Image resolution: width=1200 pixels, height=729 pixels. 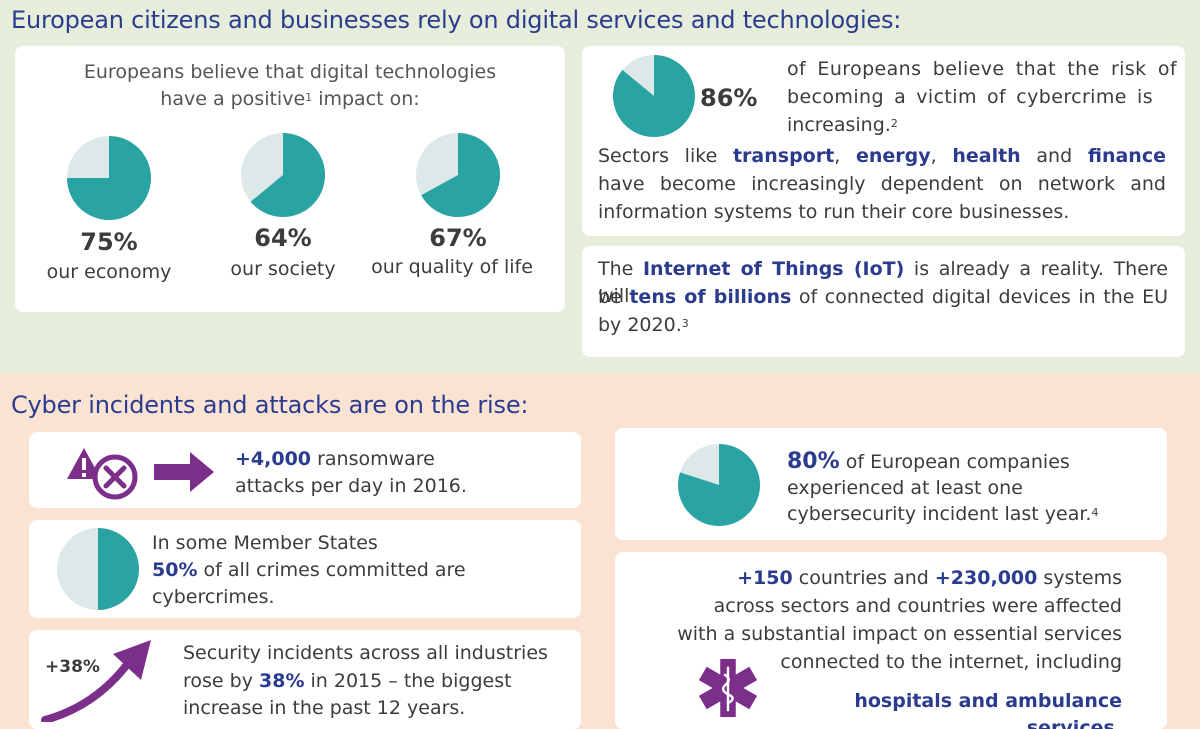 What do you see at coordinates (362, 597) in the screenshot?
I see `crimes-line3: cybercrimes.` at bounding box center [362, 597].